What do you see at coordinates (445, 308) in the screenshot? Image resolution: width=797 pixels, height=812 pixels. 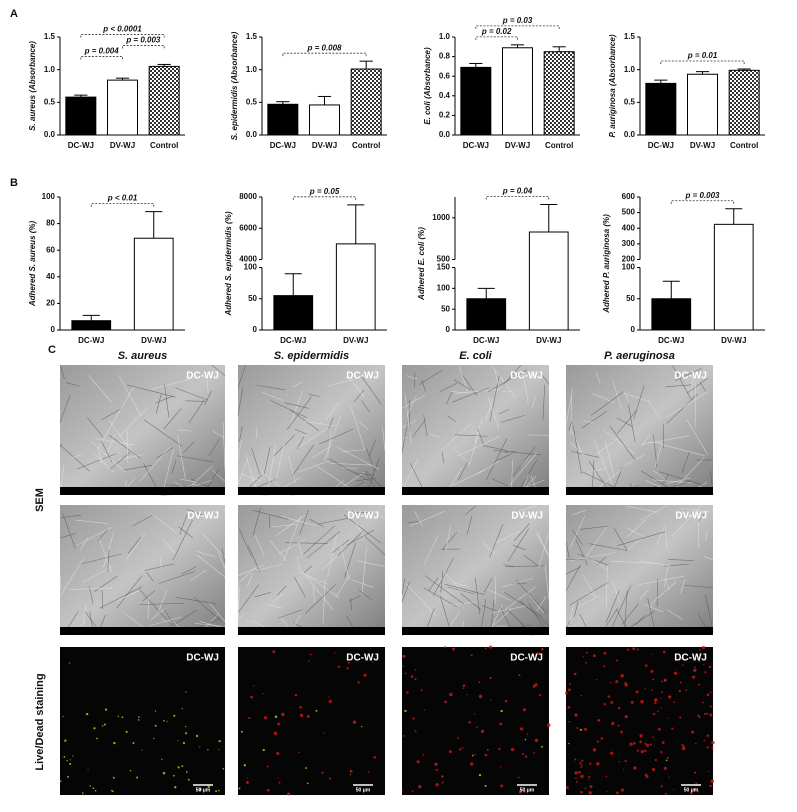 I see `y-tick-label: 50` at bounding box center [445, 308].